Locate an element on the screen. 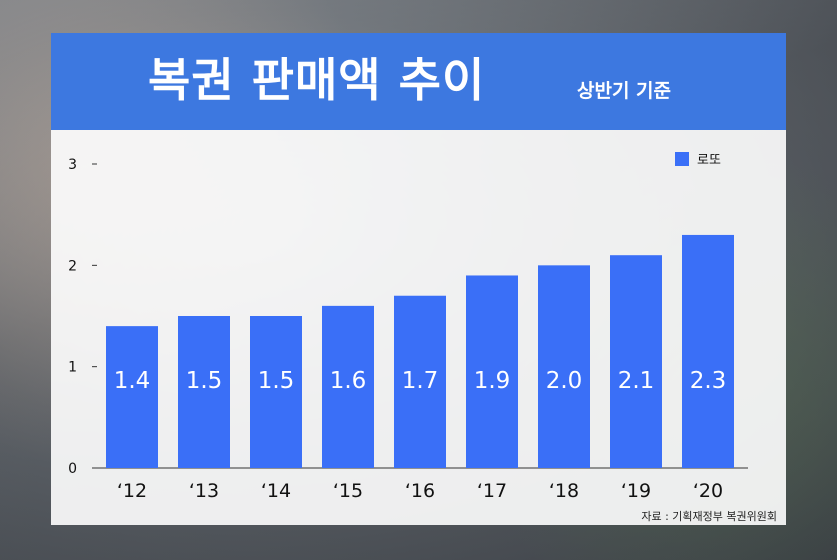 The width and height of the screenshot is (837, 560). x-tick-label: ‘13 is located at coordinates (204, 491).